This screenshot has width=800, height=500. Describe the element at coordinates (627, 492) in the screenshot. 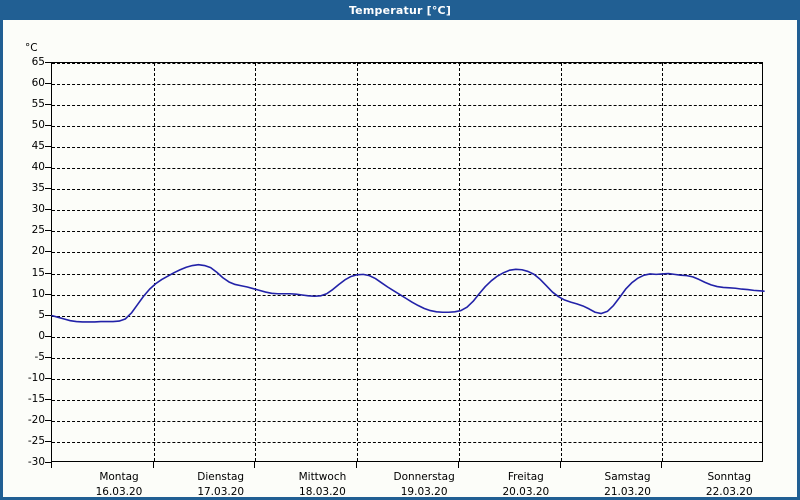

I see `x-axis-date: 21.03.20` at that location.